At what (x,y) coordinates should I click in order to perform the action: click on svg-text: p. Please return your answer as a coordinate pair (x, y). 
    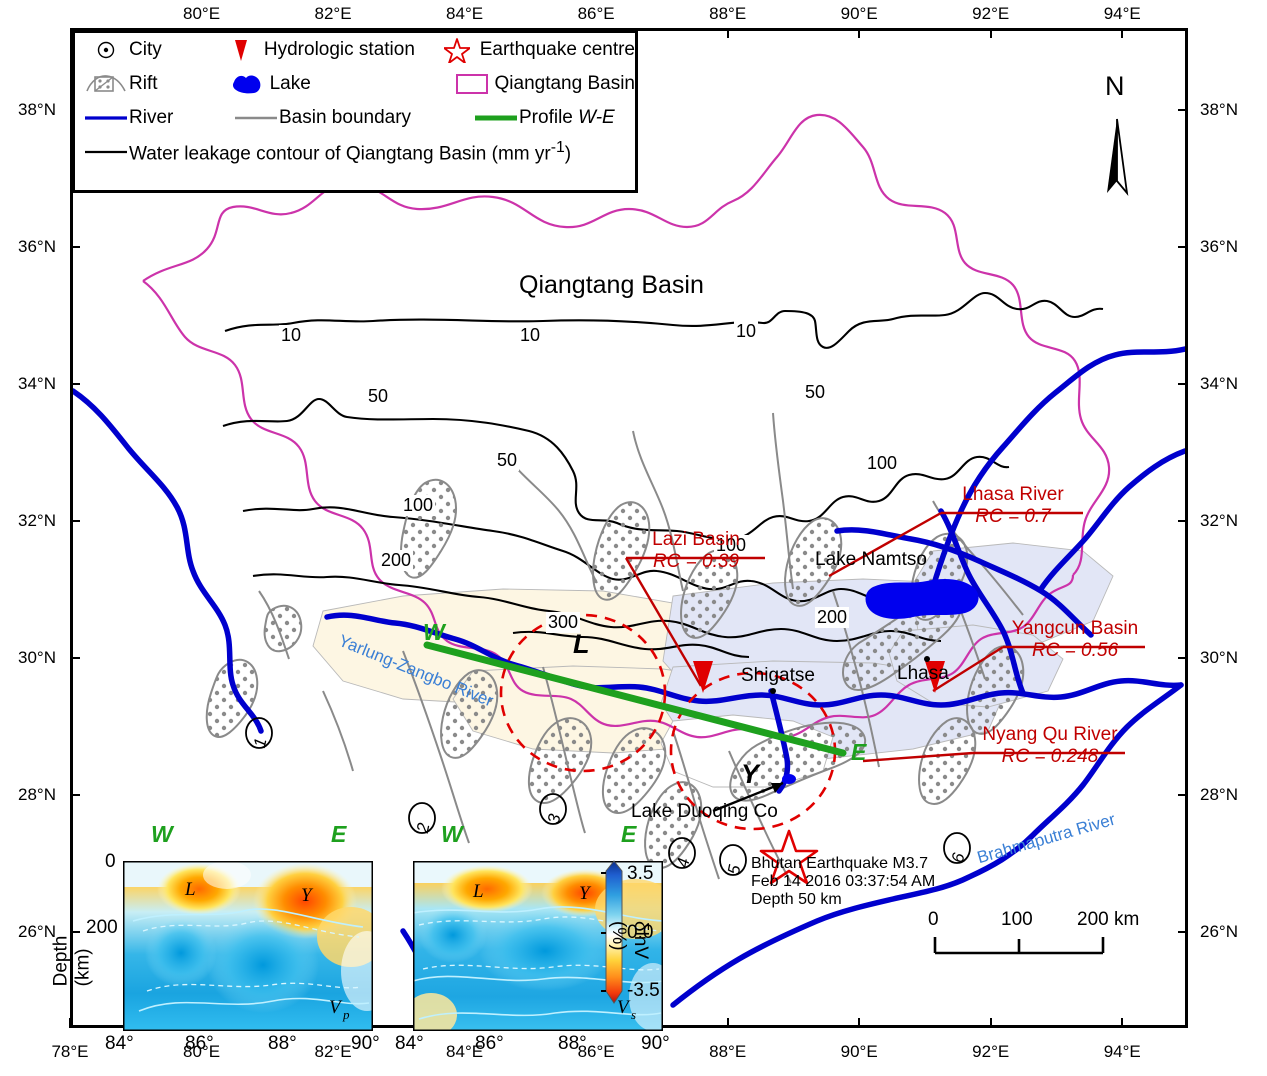
    Looking at the image, I should click on (346, 1014).